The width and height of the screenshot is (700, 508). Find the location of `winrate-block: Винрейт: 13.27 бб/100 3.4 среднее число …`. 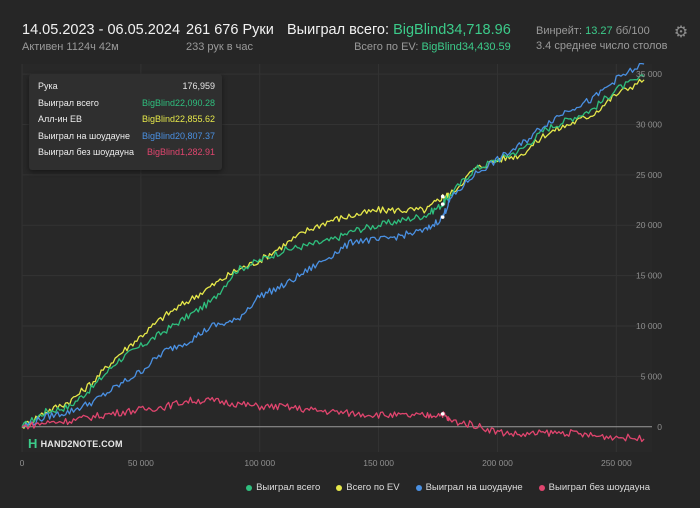

winrate-block: Винрейт: 13.27 бб/100 3.4 среднее число … is located at coordinates (602, 38).